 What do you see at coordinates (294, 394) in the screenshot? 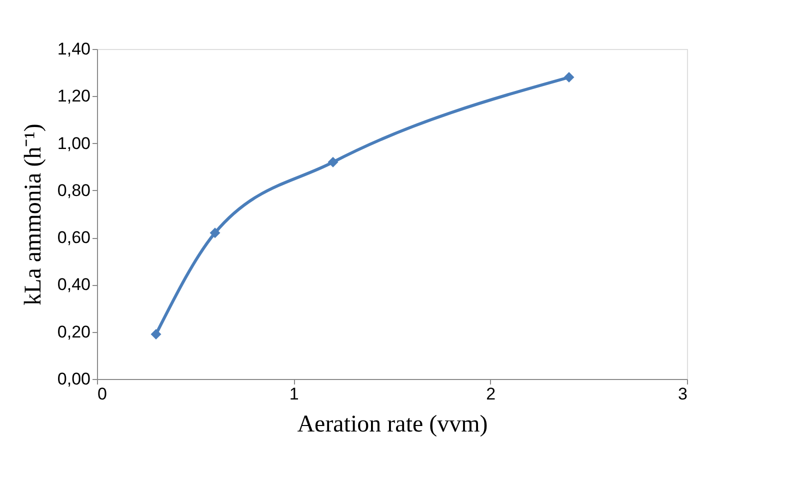
I see `x-tick-label: 1` at bounding box center [294, 394].